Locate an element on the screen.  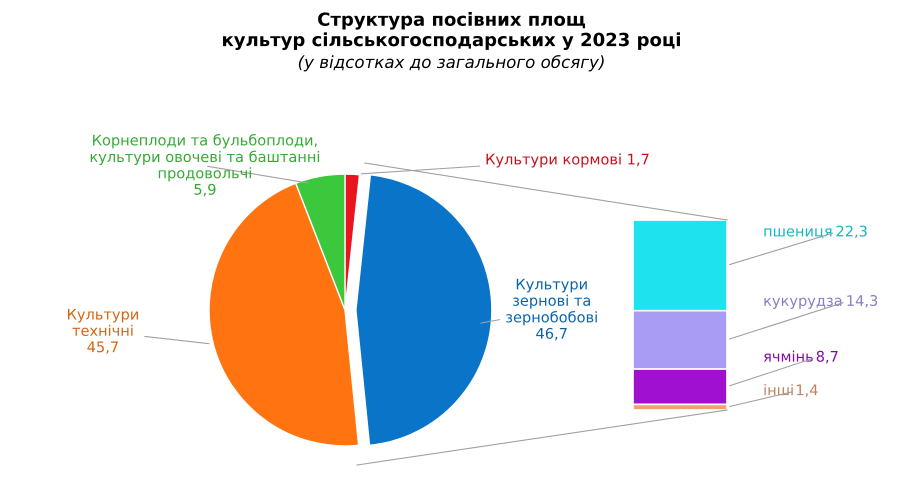
text: кукурудза is located at coordinates (803, 303).